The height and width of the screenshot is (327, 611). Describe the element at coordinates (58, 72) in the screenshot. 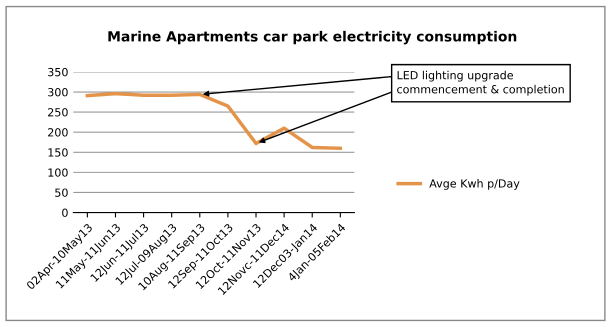

I see `y-tick-label: 350` at that location.